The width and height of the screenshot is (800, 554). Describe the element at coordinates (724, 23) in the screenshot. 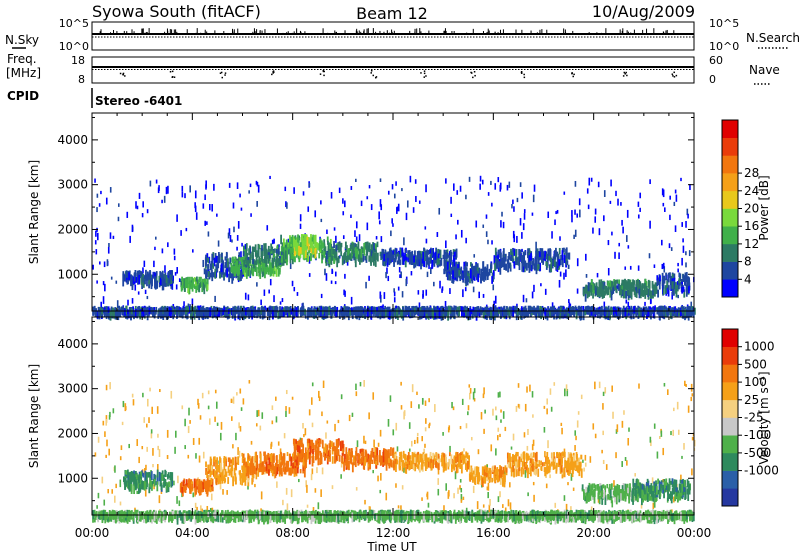

I see `noise-right-tick-top: 10^5` at that location.